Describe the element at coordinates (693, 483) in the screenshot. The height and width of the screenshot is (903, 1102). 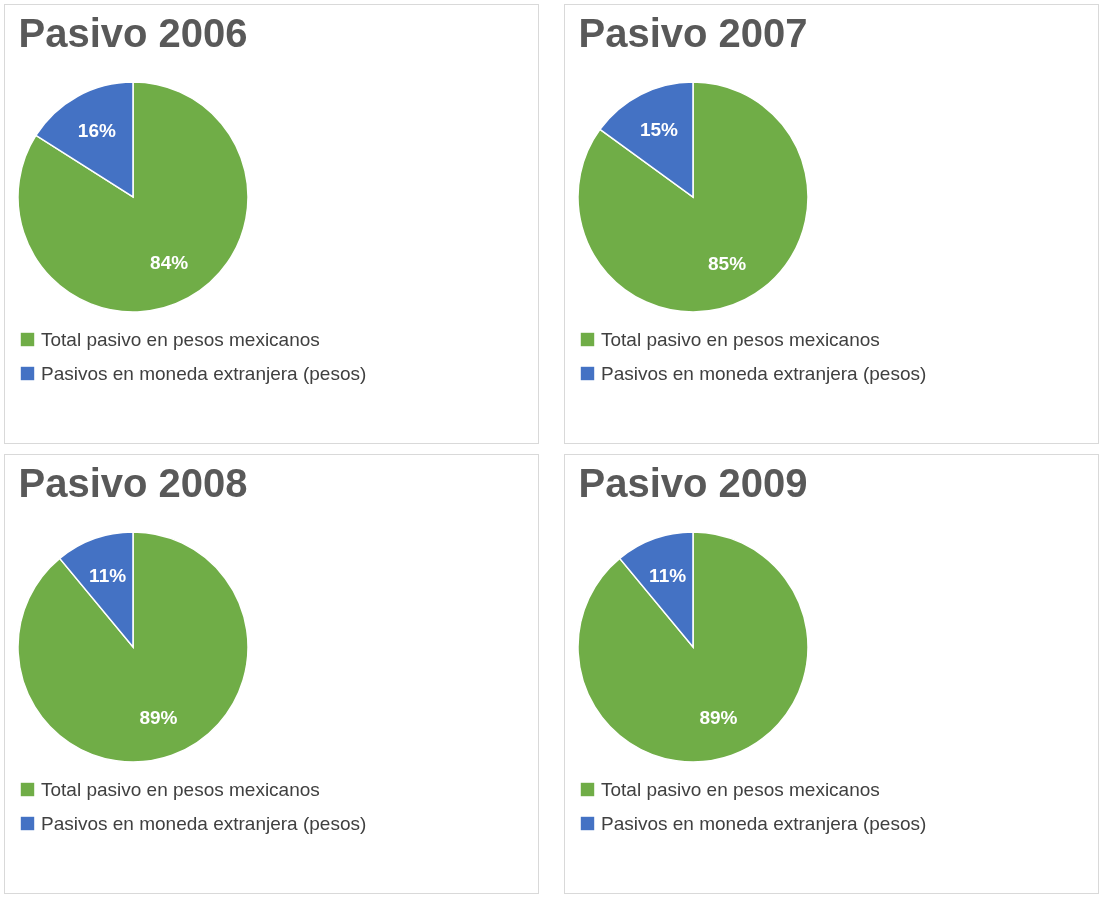
I see `chart-title: Pasivo 2009` at that location.